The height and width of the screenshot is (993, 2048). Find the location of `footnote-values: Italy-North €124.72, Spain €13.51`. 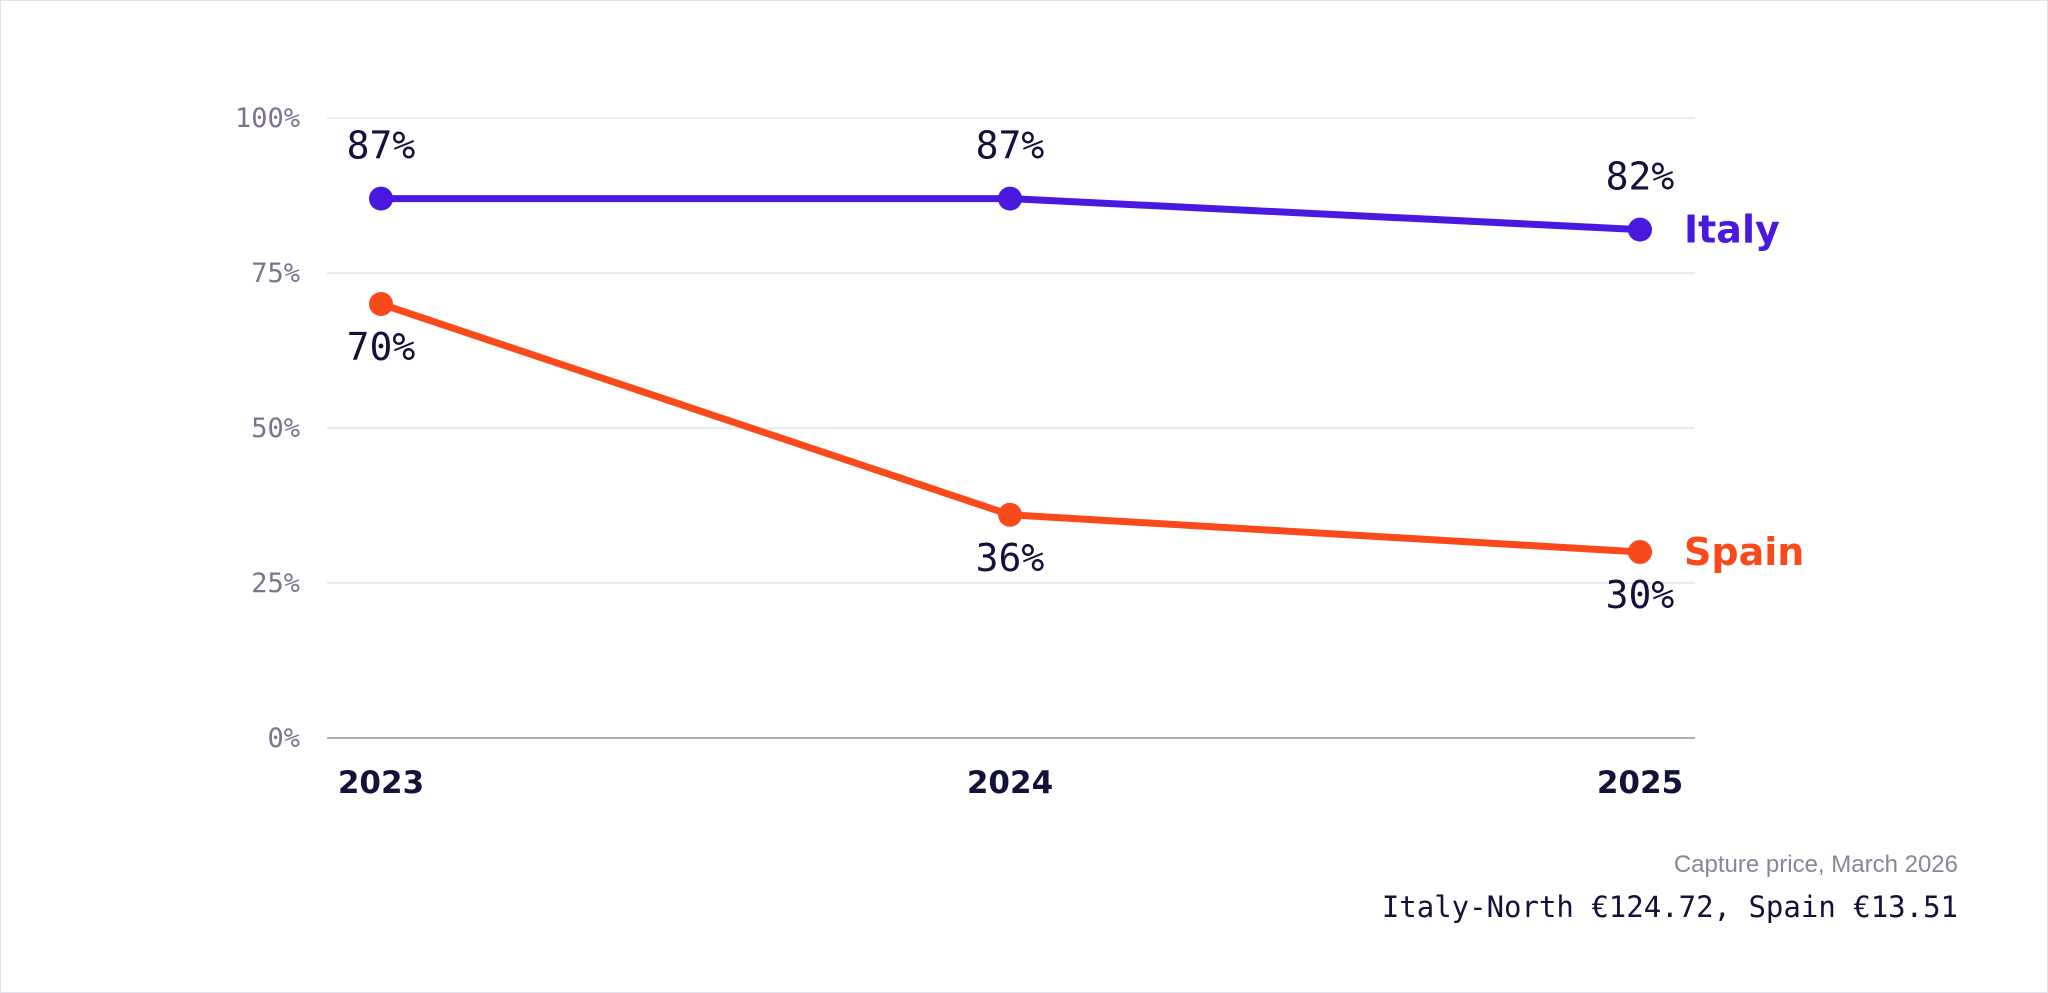

footnote-values: Italy-North €124.72, Spain €13.51 is located at coordinates (1669, 907).